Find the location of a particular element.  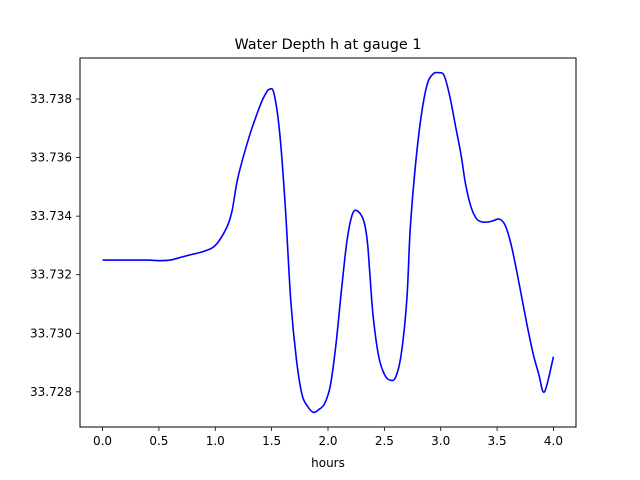

y-tick-label: 33.738 is located at coordinates (51, 99).